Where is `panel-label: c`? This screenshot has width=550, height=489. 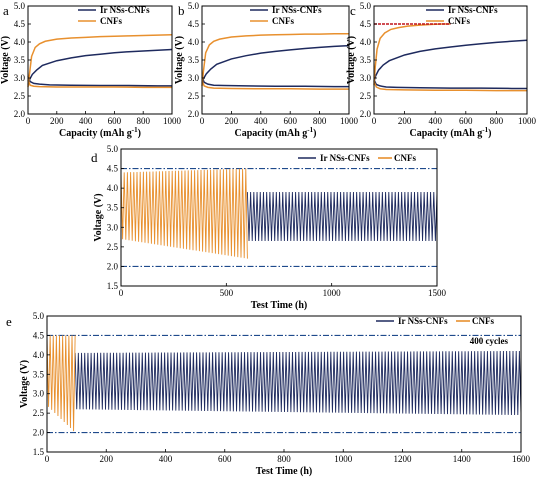
panel-label: c is located at coordinates (353, 10).